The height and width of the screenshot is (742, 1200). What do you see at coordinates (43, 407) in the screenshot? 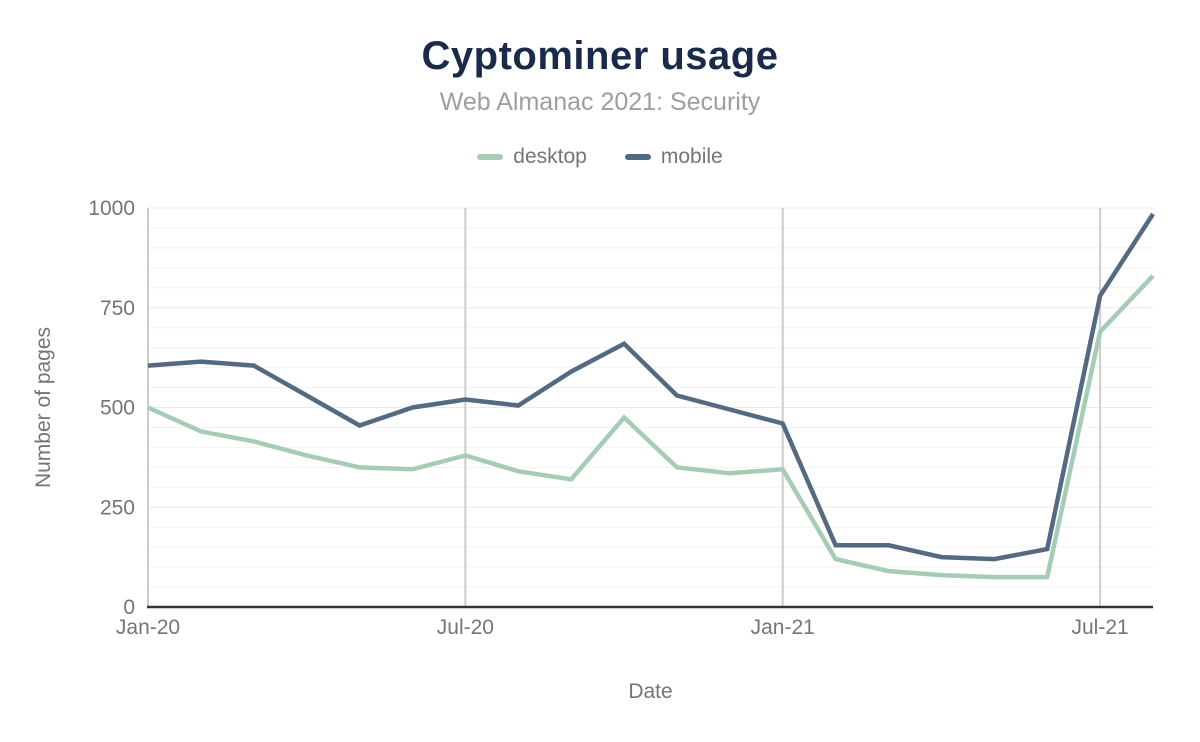
I see `y-axis-title: Number of pages` at bounding box center [43, 407].